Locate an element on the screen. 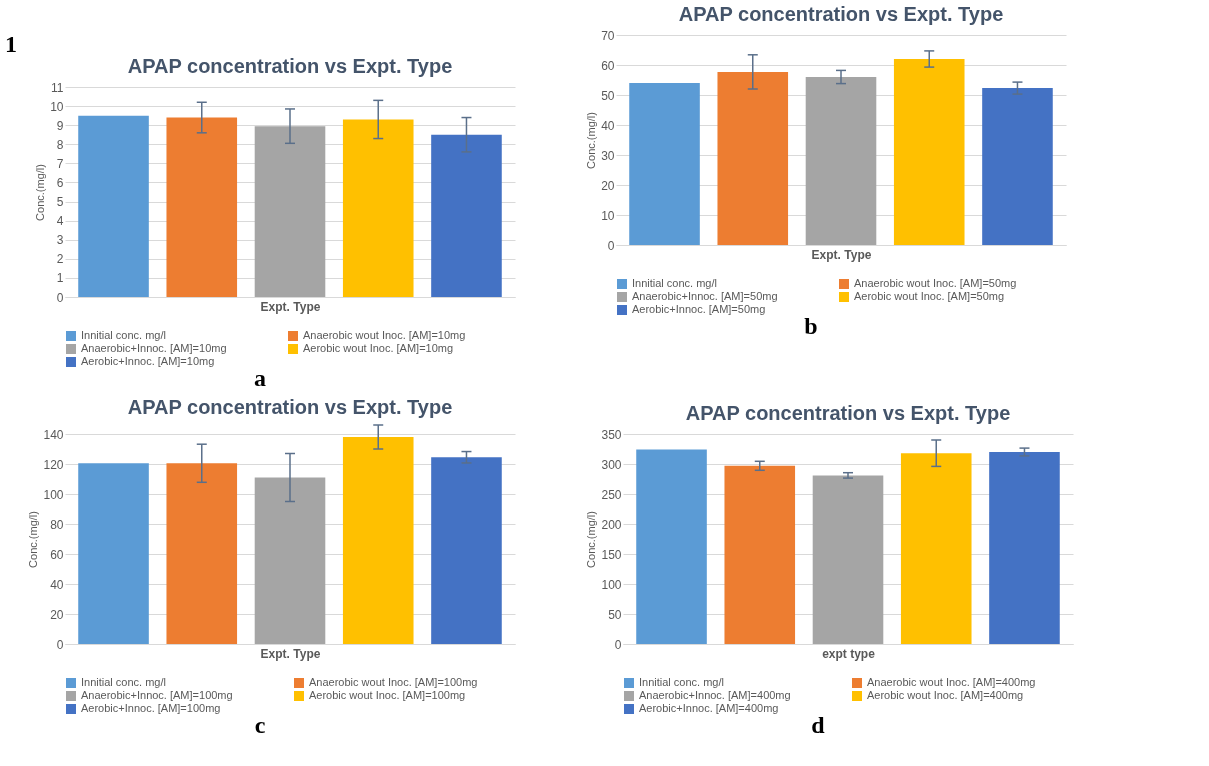 This screenshot has height=766, width=1209. y-tick-label: 200 is located at coordinates (611, 524).